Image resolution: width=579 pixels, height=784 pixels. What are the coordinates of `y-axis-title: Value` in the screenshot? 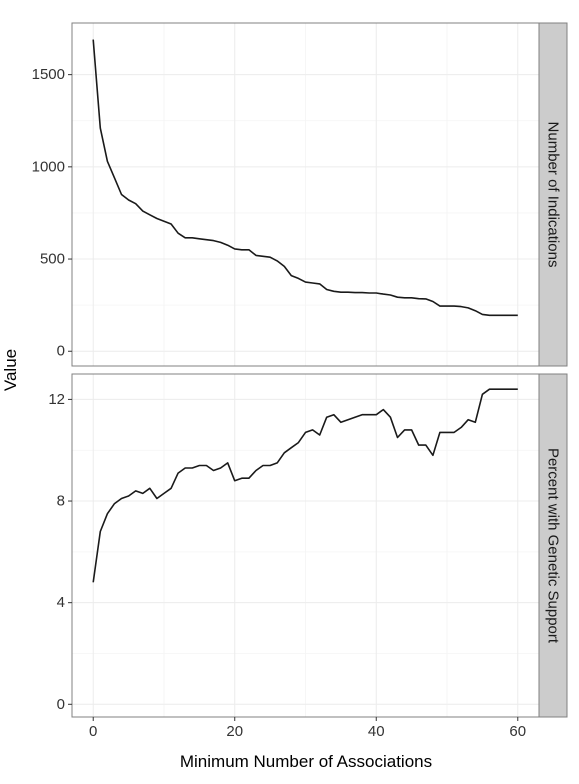 It's located at (10, 370).